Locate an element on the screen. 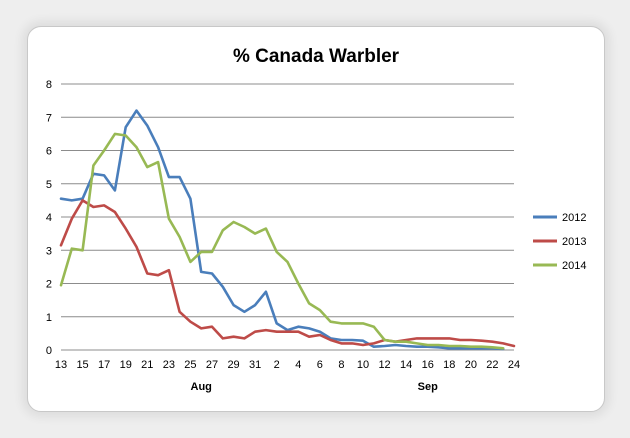 The width and height of the screenshot is (630, 438). y-tick-label: 0 is located at coordinates (49, 351).